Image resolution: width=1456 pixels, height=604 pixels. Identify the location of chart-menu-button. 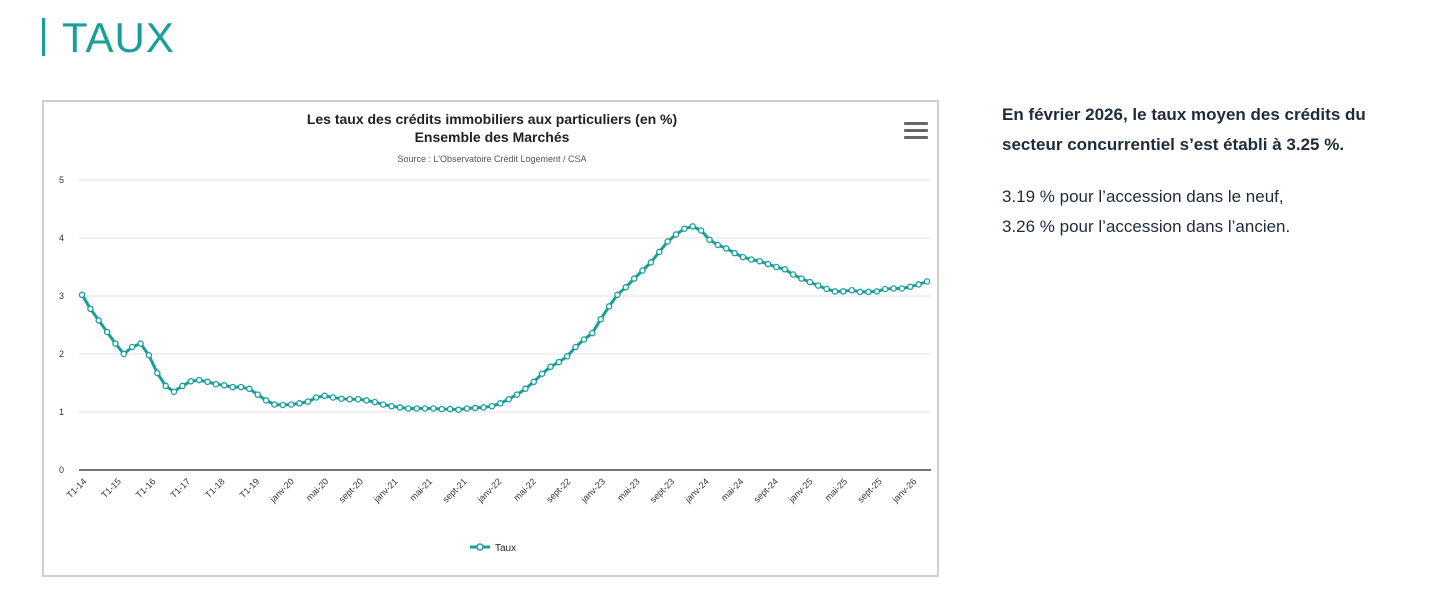
(916, 132).